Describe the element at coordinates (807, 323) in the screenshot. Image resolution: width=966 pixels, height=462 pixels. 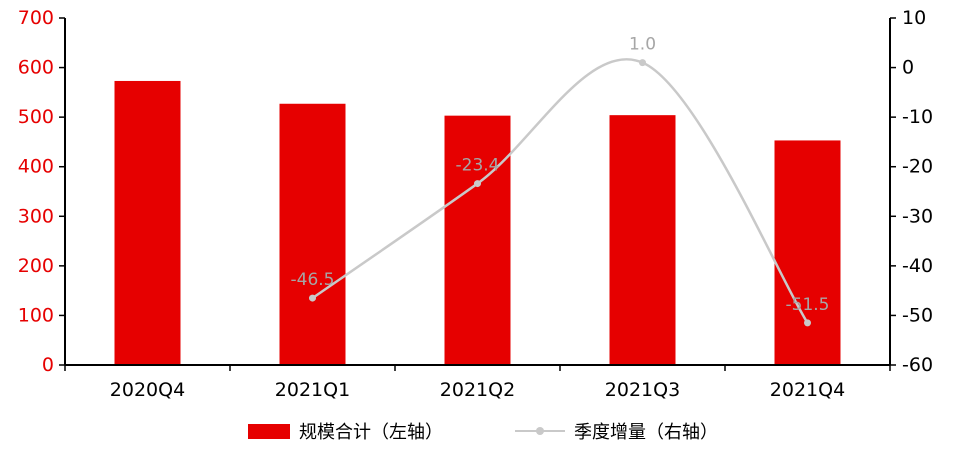
I see `line-point-2021Q4` at that location.